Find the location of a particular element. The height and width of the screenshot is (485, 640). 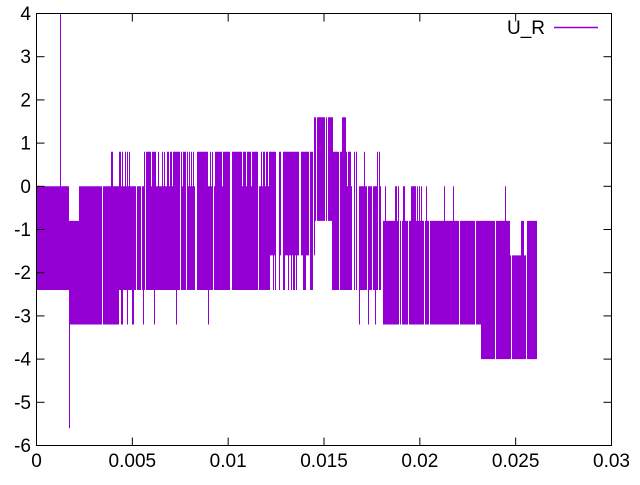

x-tick-label: 0 is located at coordinates (36, 461).